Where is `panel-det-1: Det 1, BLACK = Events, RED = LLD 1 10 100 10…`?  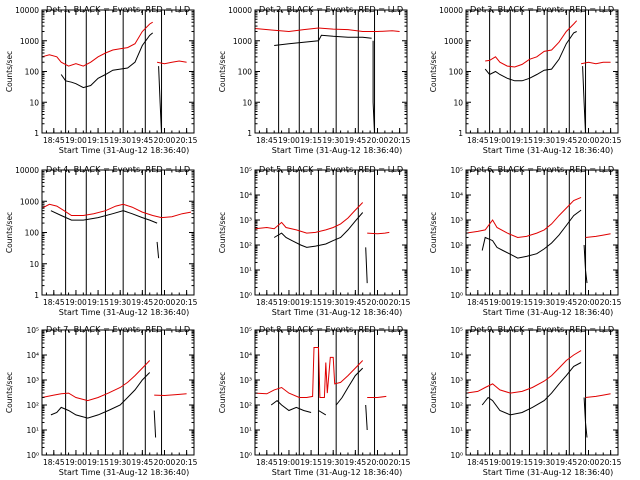
panel-det-1: Det 1, BLACK = Events, RED = LLD 1 10 100 10… is located at coordinates (101, 79).